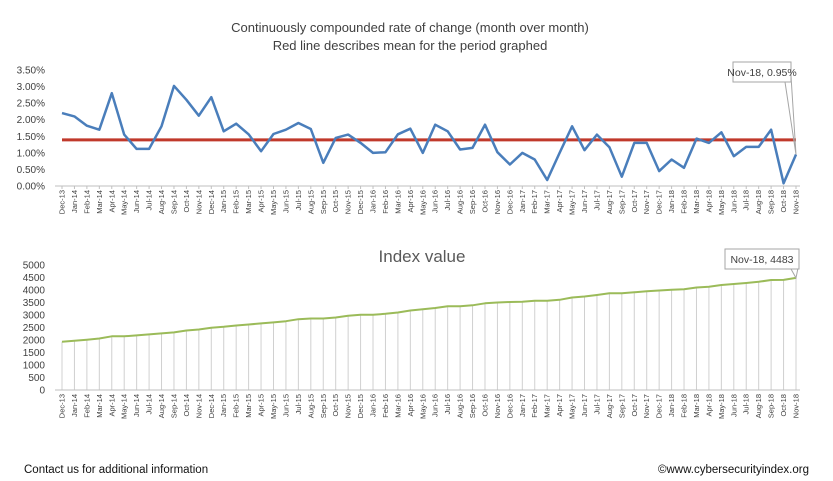 The width and height of the screenshot is (833, 481). I want to click on top-x-tick-label: Feb-15, so click(236, 202).